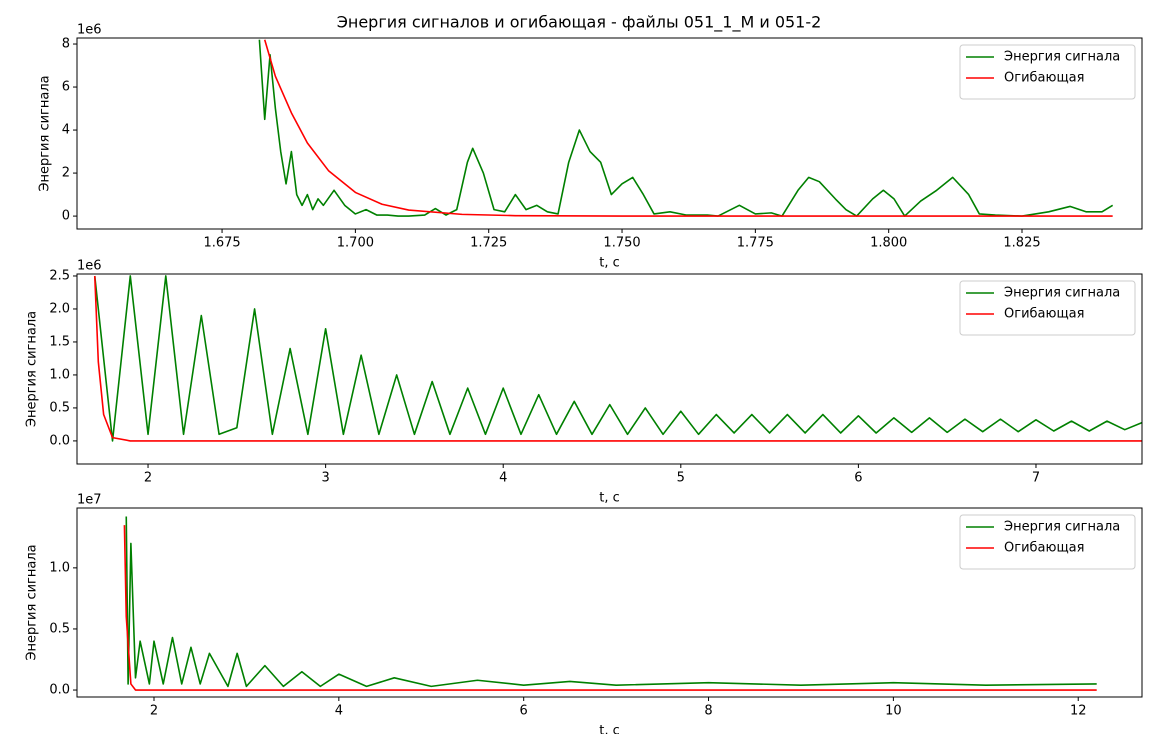 This screenshot has width=1159, height=734. Describe the element at coordinates (621, 243) in the screenshot. I see `x-tick-label: 1.750` at that location.